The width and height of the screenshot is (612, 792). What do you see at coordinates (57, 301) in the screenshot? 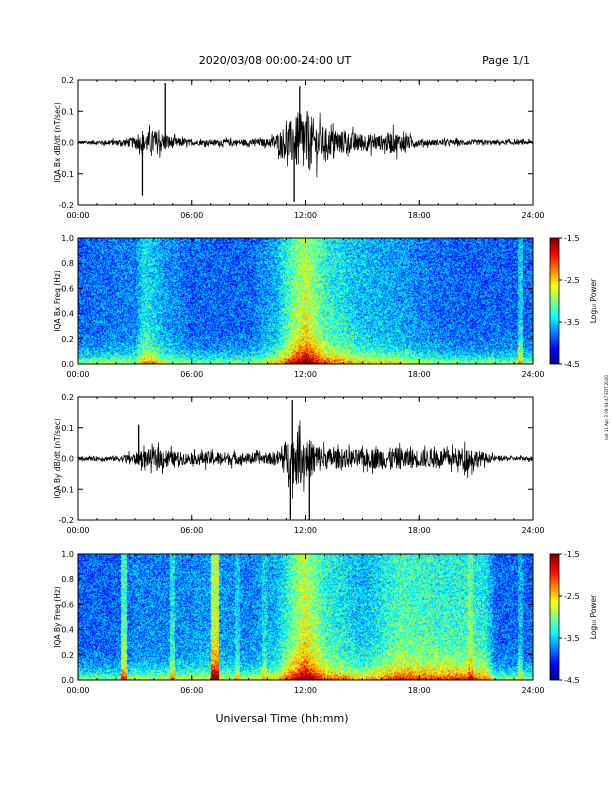
I see `y-axis-label: IQA Bx Freq (Hz)` at bounding box center [57, 301].